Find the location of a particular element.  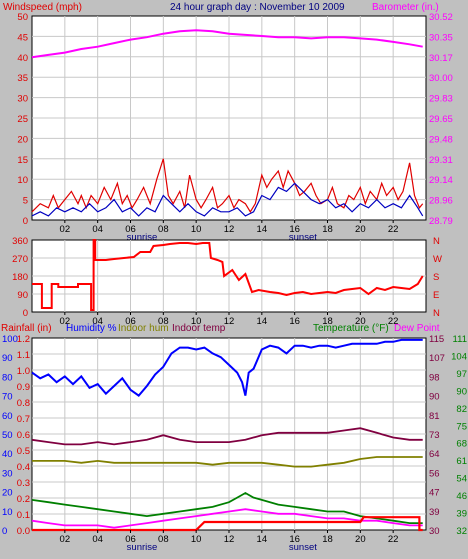

y-humidity-tick-label: 0 is located at coordinates (4, 531).